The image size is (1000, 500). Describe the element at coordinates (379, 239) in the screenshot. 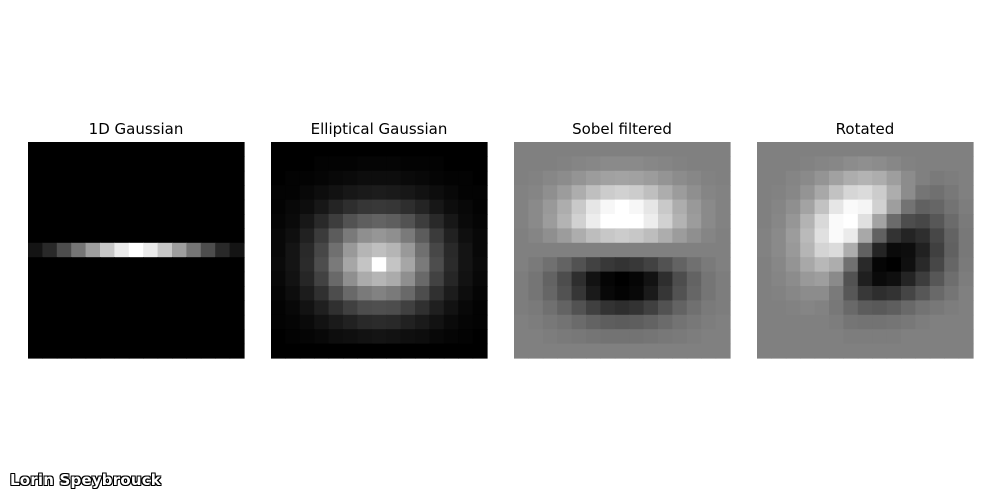

I see `panel-elliptical-gaussian: Elliptical Gaussian` at that location.